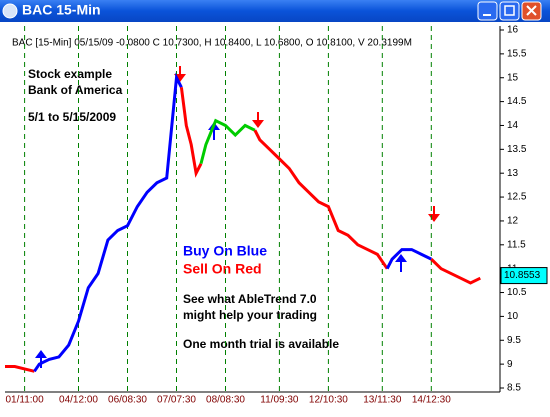  I want to click on y-tick-label: 9, so click(510, 364).